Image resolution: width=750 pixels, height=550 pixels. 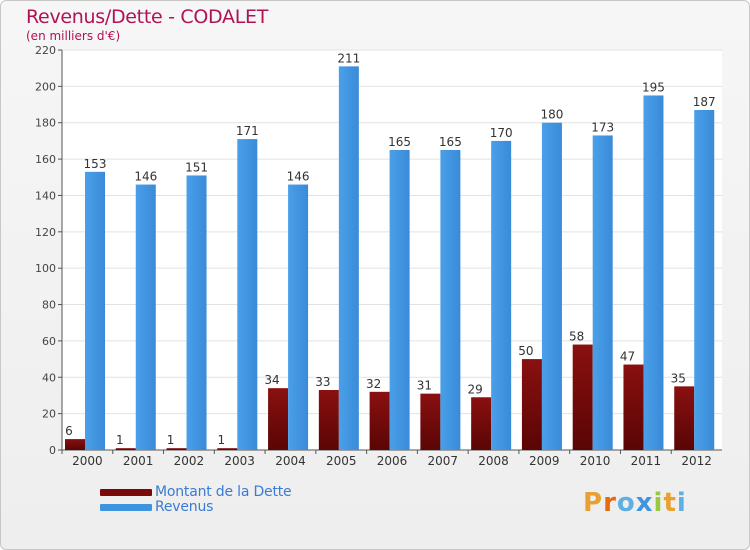 I want to click on logo-letter: r, so click(x=610, y=503).